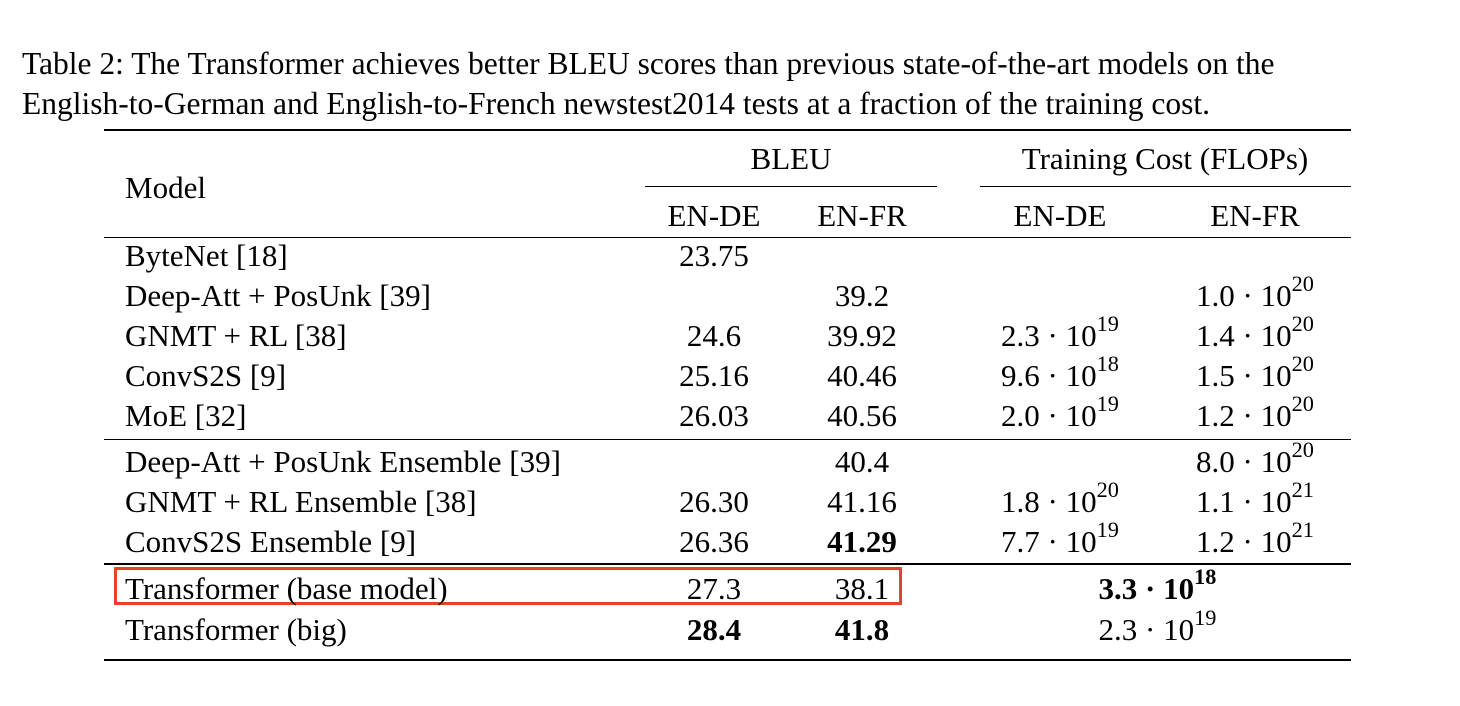 This screenshot has height=706, width=1460. Describe the element at coordinates (165, 187) in the screenshot. I see `header-model: Model` at that location.